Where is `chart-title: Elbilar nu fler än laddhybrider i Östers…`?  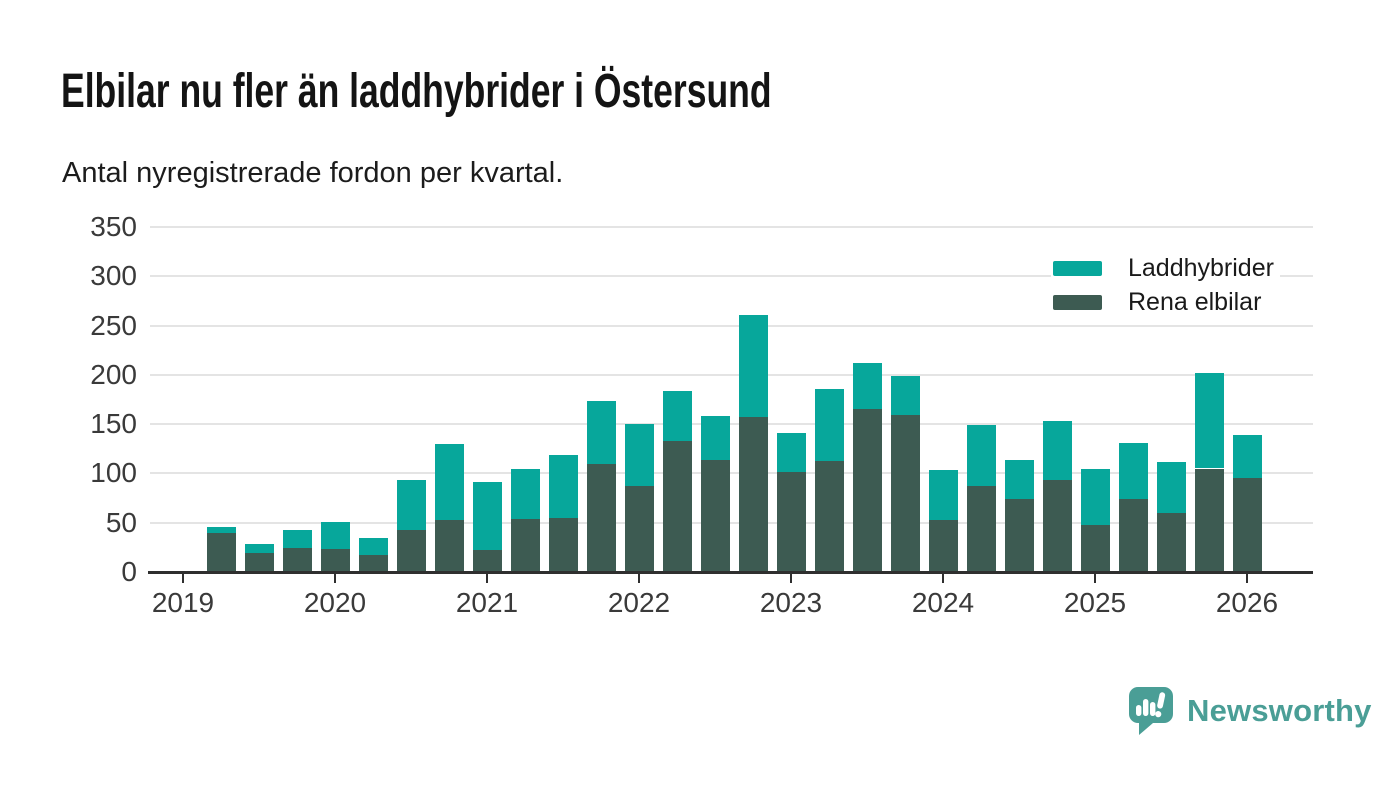
chart-title: Elbilar nu fler än laddhybrider i Östers… is located at coordinates (416, 91).